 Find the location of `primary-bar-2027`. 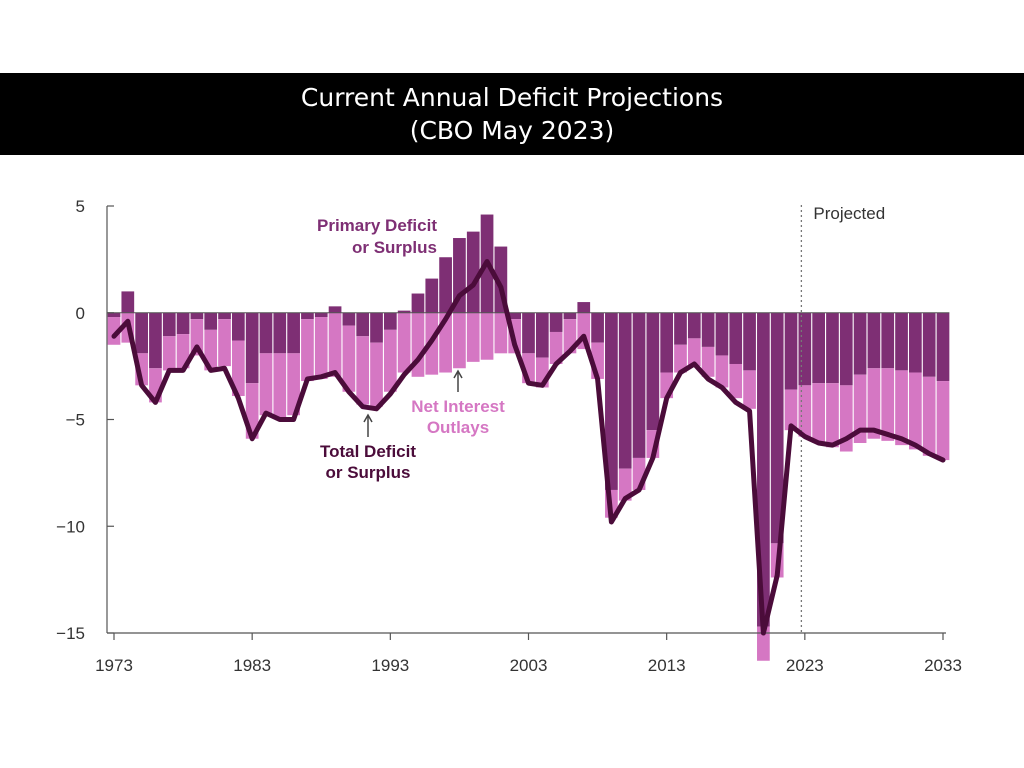

primary-bar-2027 is located at coordinates (860, 343).